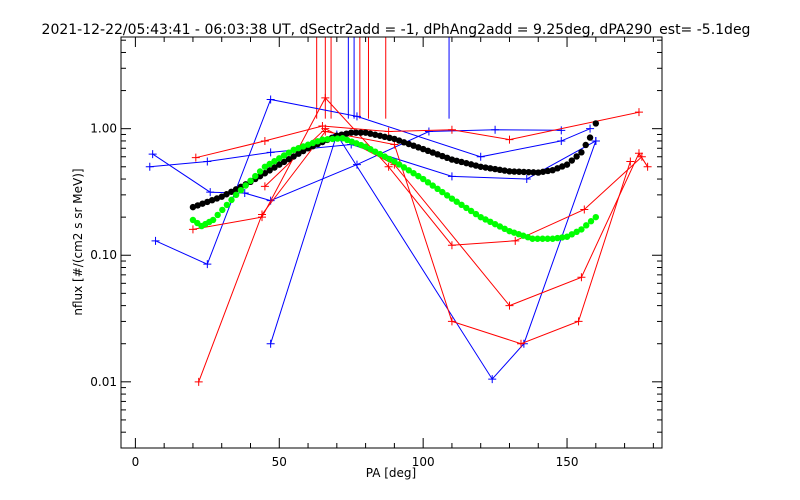 Image resolution: width=800 pixels, height=500 pixels. What do you see at coordinates (78, 241) in the screenshot?
I see `y-axis-label: nflux [#/(cm2 s sr MeV)]` at bounding box center [78, 241].